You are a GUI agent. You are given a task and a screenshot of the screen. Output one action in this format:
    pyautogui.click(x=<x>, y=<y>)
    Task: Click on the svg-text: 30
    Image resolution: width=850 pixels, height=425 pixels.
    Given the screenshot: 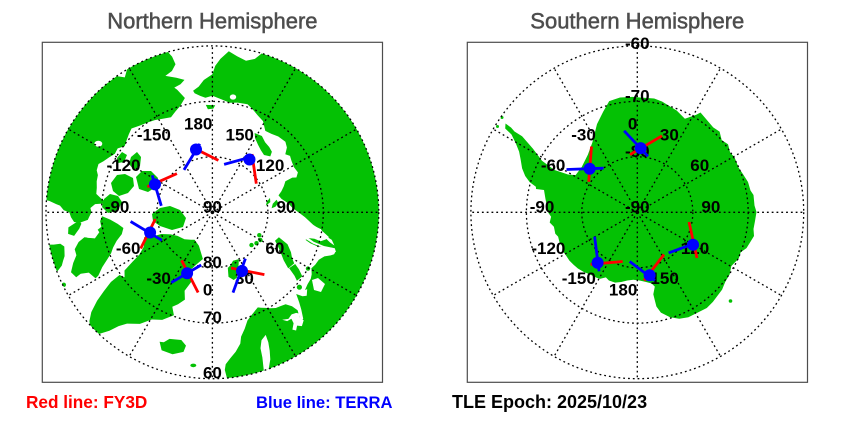 What is the action you would take?
    pyautogui.click(x=669, y=134)
    